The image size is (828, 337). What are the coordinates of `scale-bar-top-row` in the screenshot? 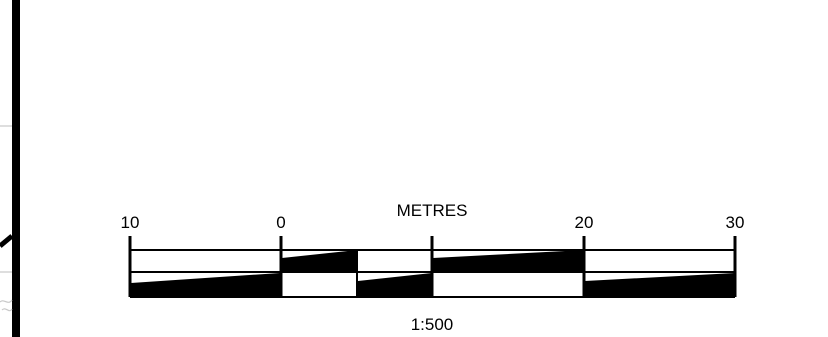 It's located at (433, 261).